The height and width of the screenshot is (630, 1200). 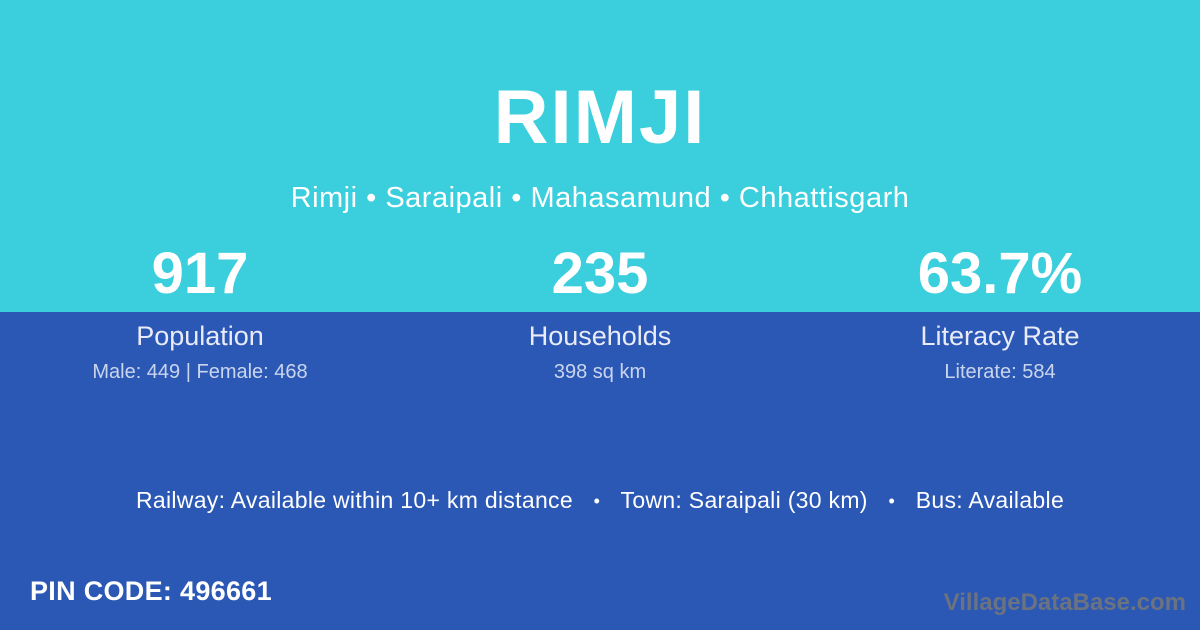 I want to click on population-detail: Male: 449 | Female: 468, so click(x=200, y=372).